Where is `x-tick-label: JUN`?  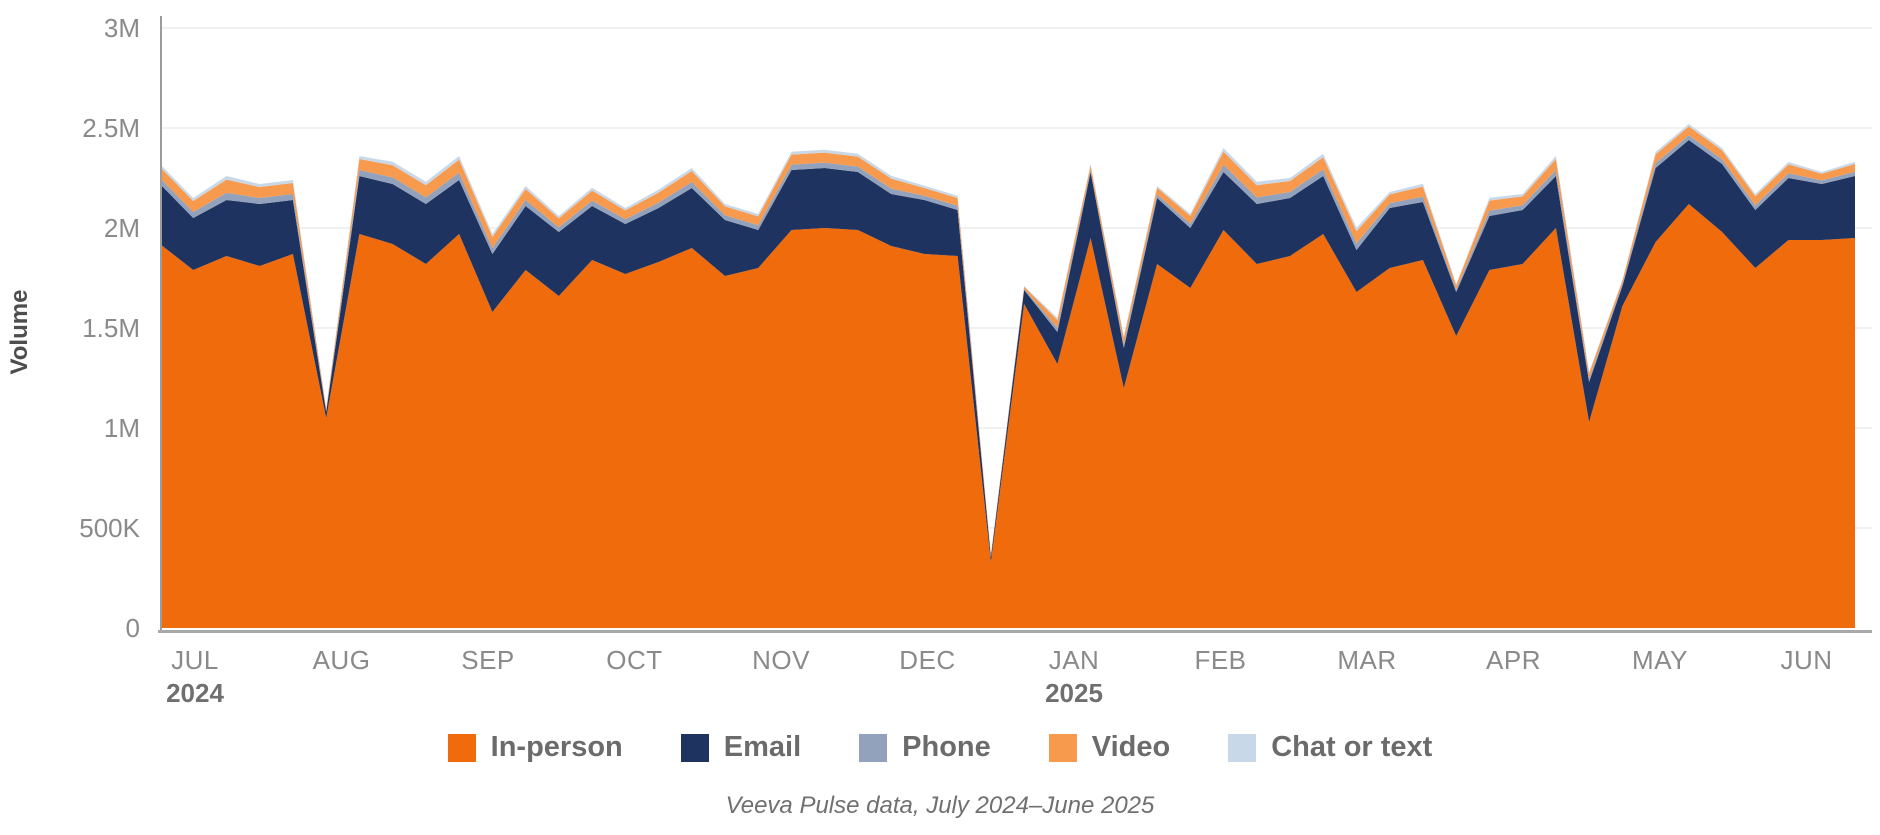
x-tick-label: JUN is located at coordinates (1806, 660).